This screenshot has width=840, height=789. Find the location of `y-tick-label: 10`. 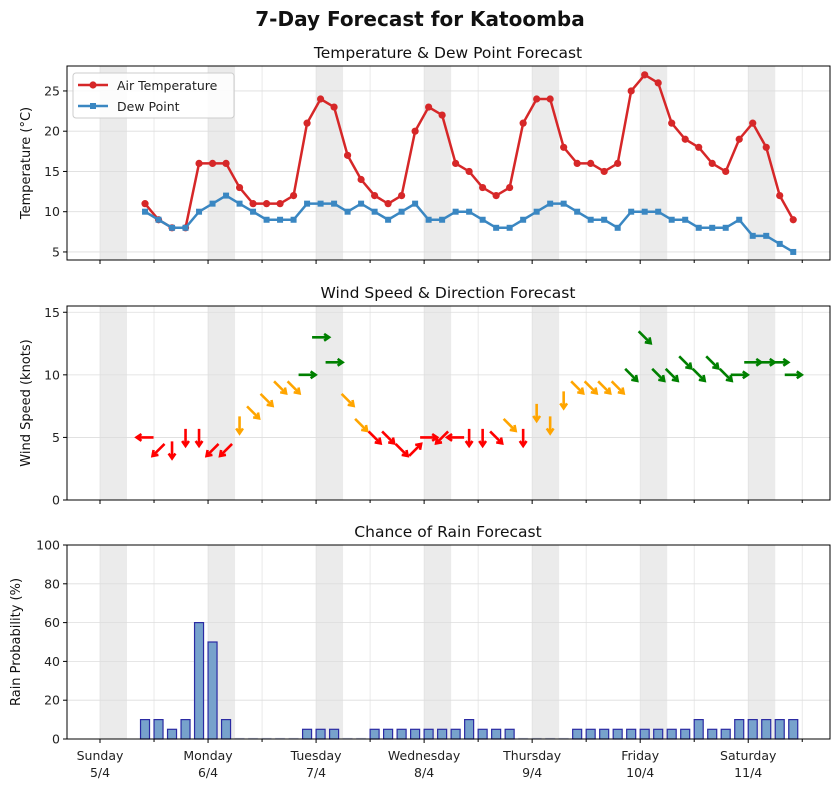

y-tick-label: 10 is located at coordinates (52, 211).